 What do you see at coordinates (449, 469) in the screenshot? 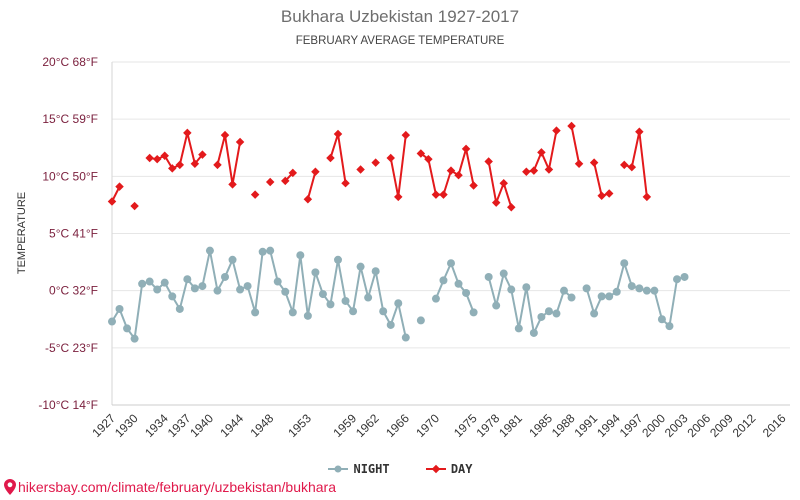
I see `legend-item-day: DAY` at bounding box center [449, 469].